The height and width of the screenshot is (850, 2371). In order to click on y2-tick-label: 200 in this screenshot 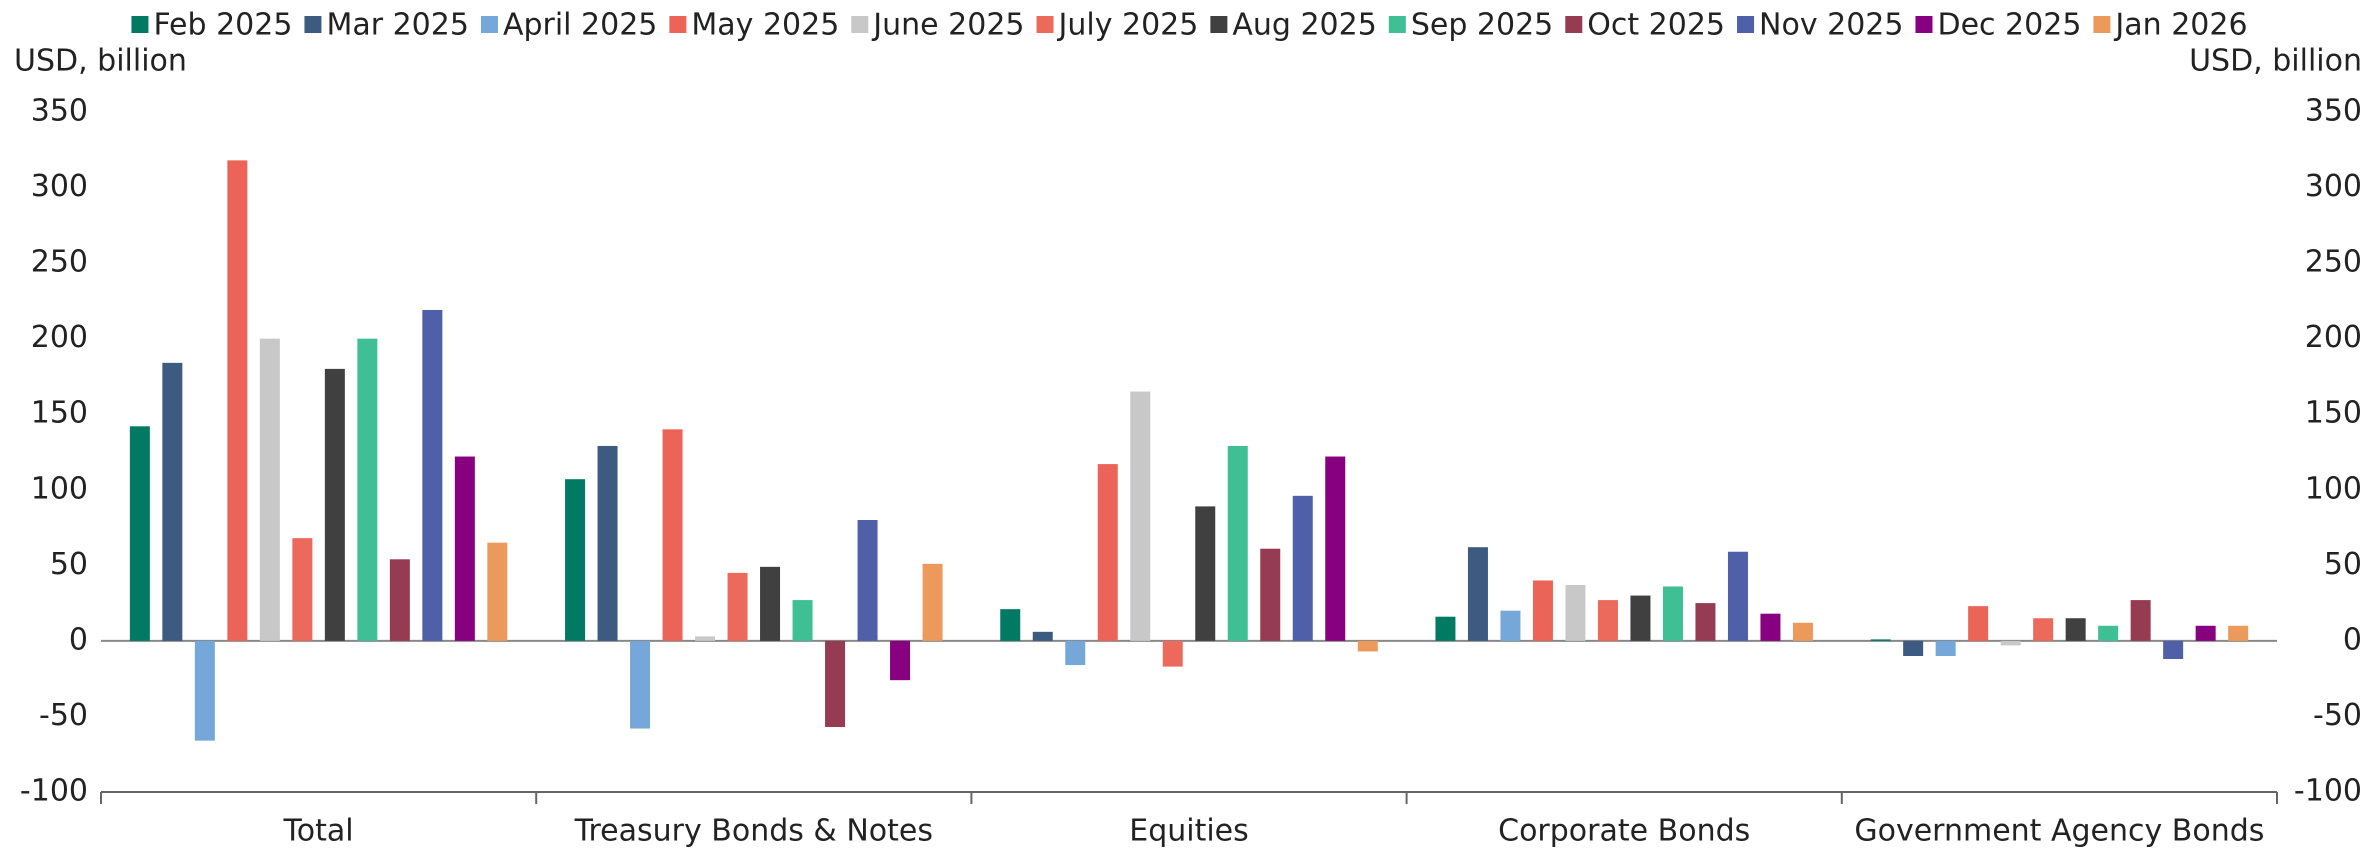, I will do `click(2333, 337)`.